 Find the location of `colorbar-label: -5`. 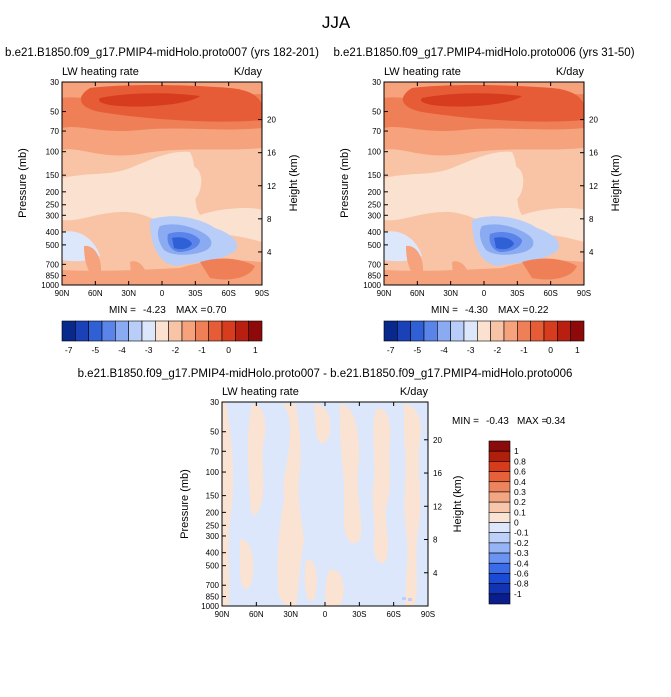

colorbar-label: -5 is located at coordinates (96, 350).